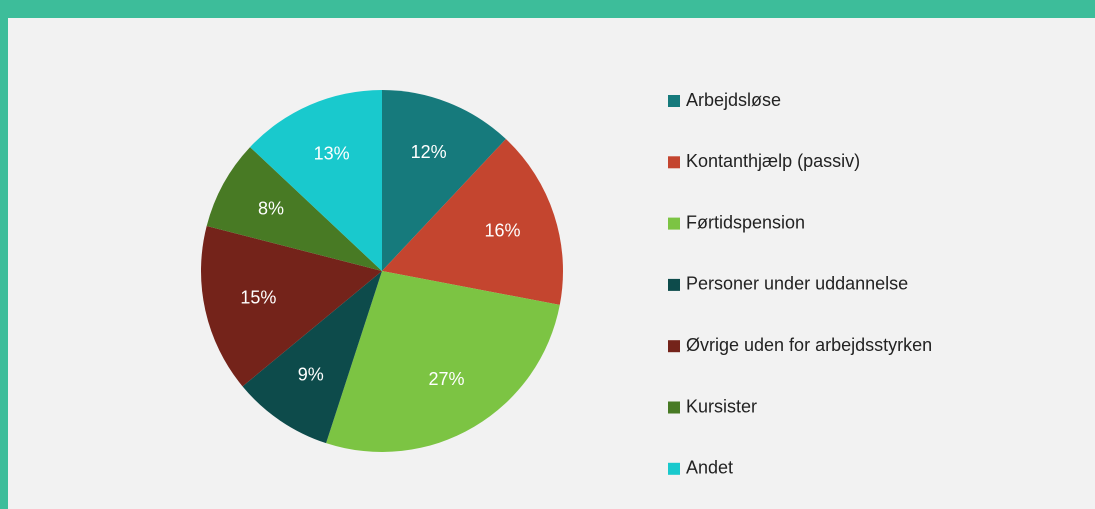  What do you see at coordinates (446, 379) in the screenshot?
I see `slice-label: 27%` at bounding box center [446, 379].